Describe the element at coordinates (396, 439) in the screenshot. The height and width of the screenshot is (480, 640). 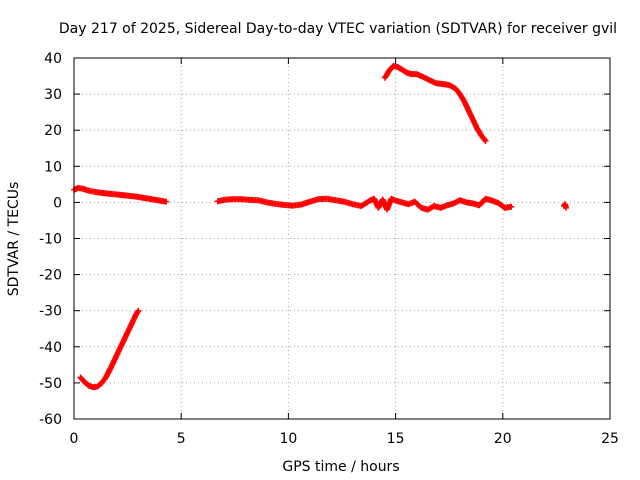
I see `x-tick-label: 15` at that location.